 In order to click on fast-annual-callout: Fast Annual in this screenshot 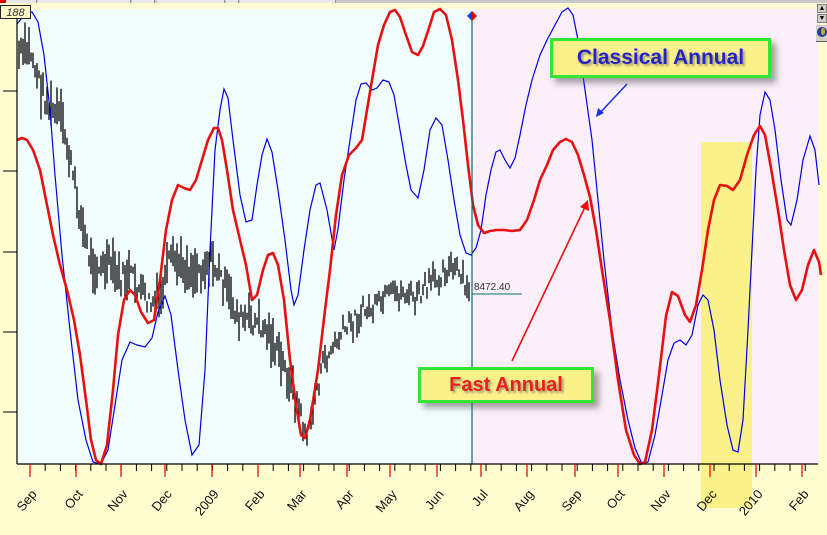, I will do `click(506, 385)`.